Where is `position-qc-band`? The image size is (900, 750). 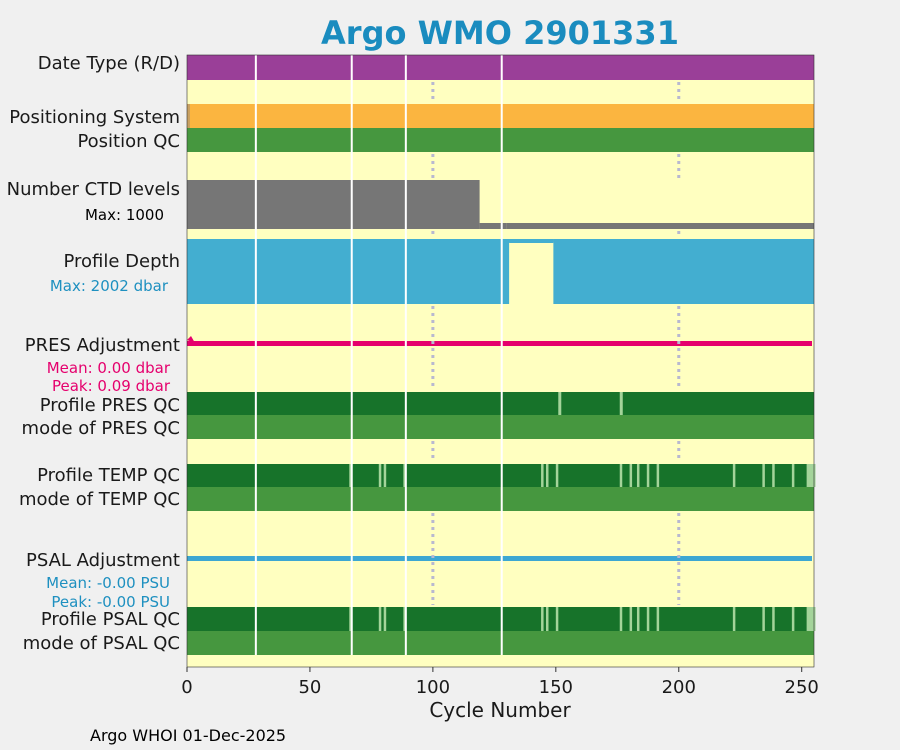 position-qc-band is located at coordinates (500, 140).